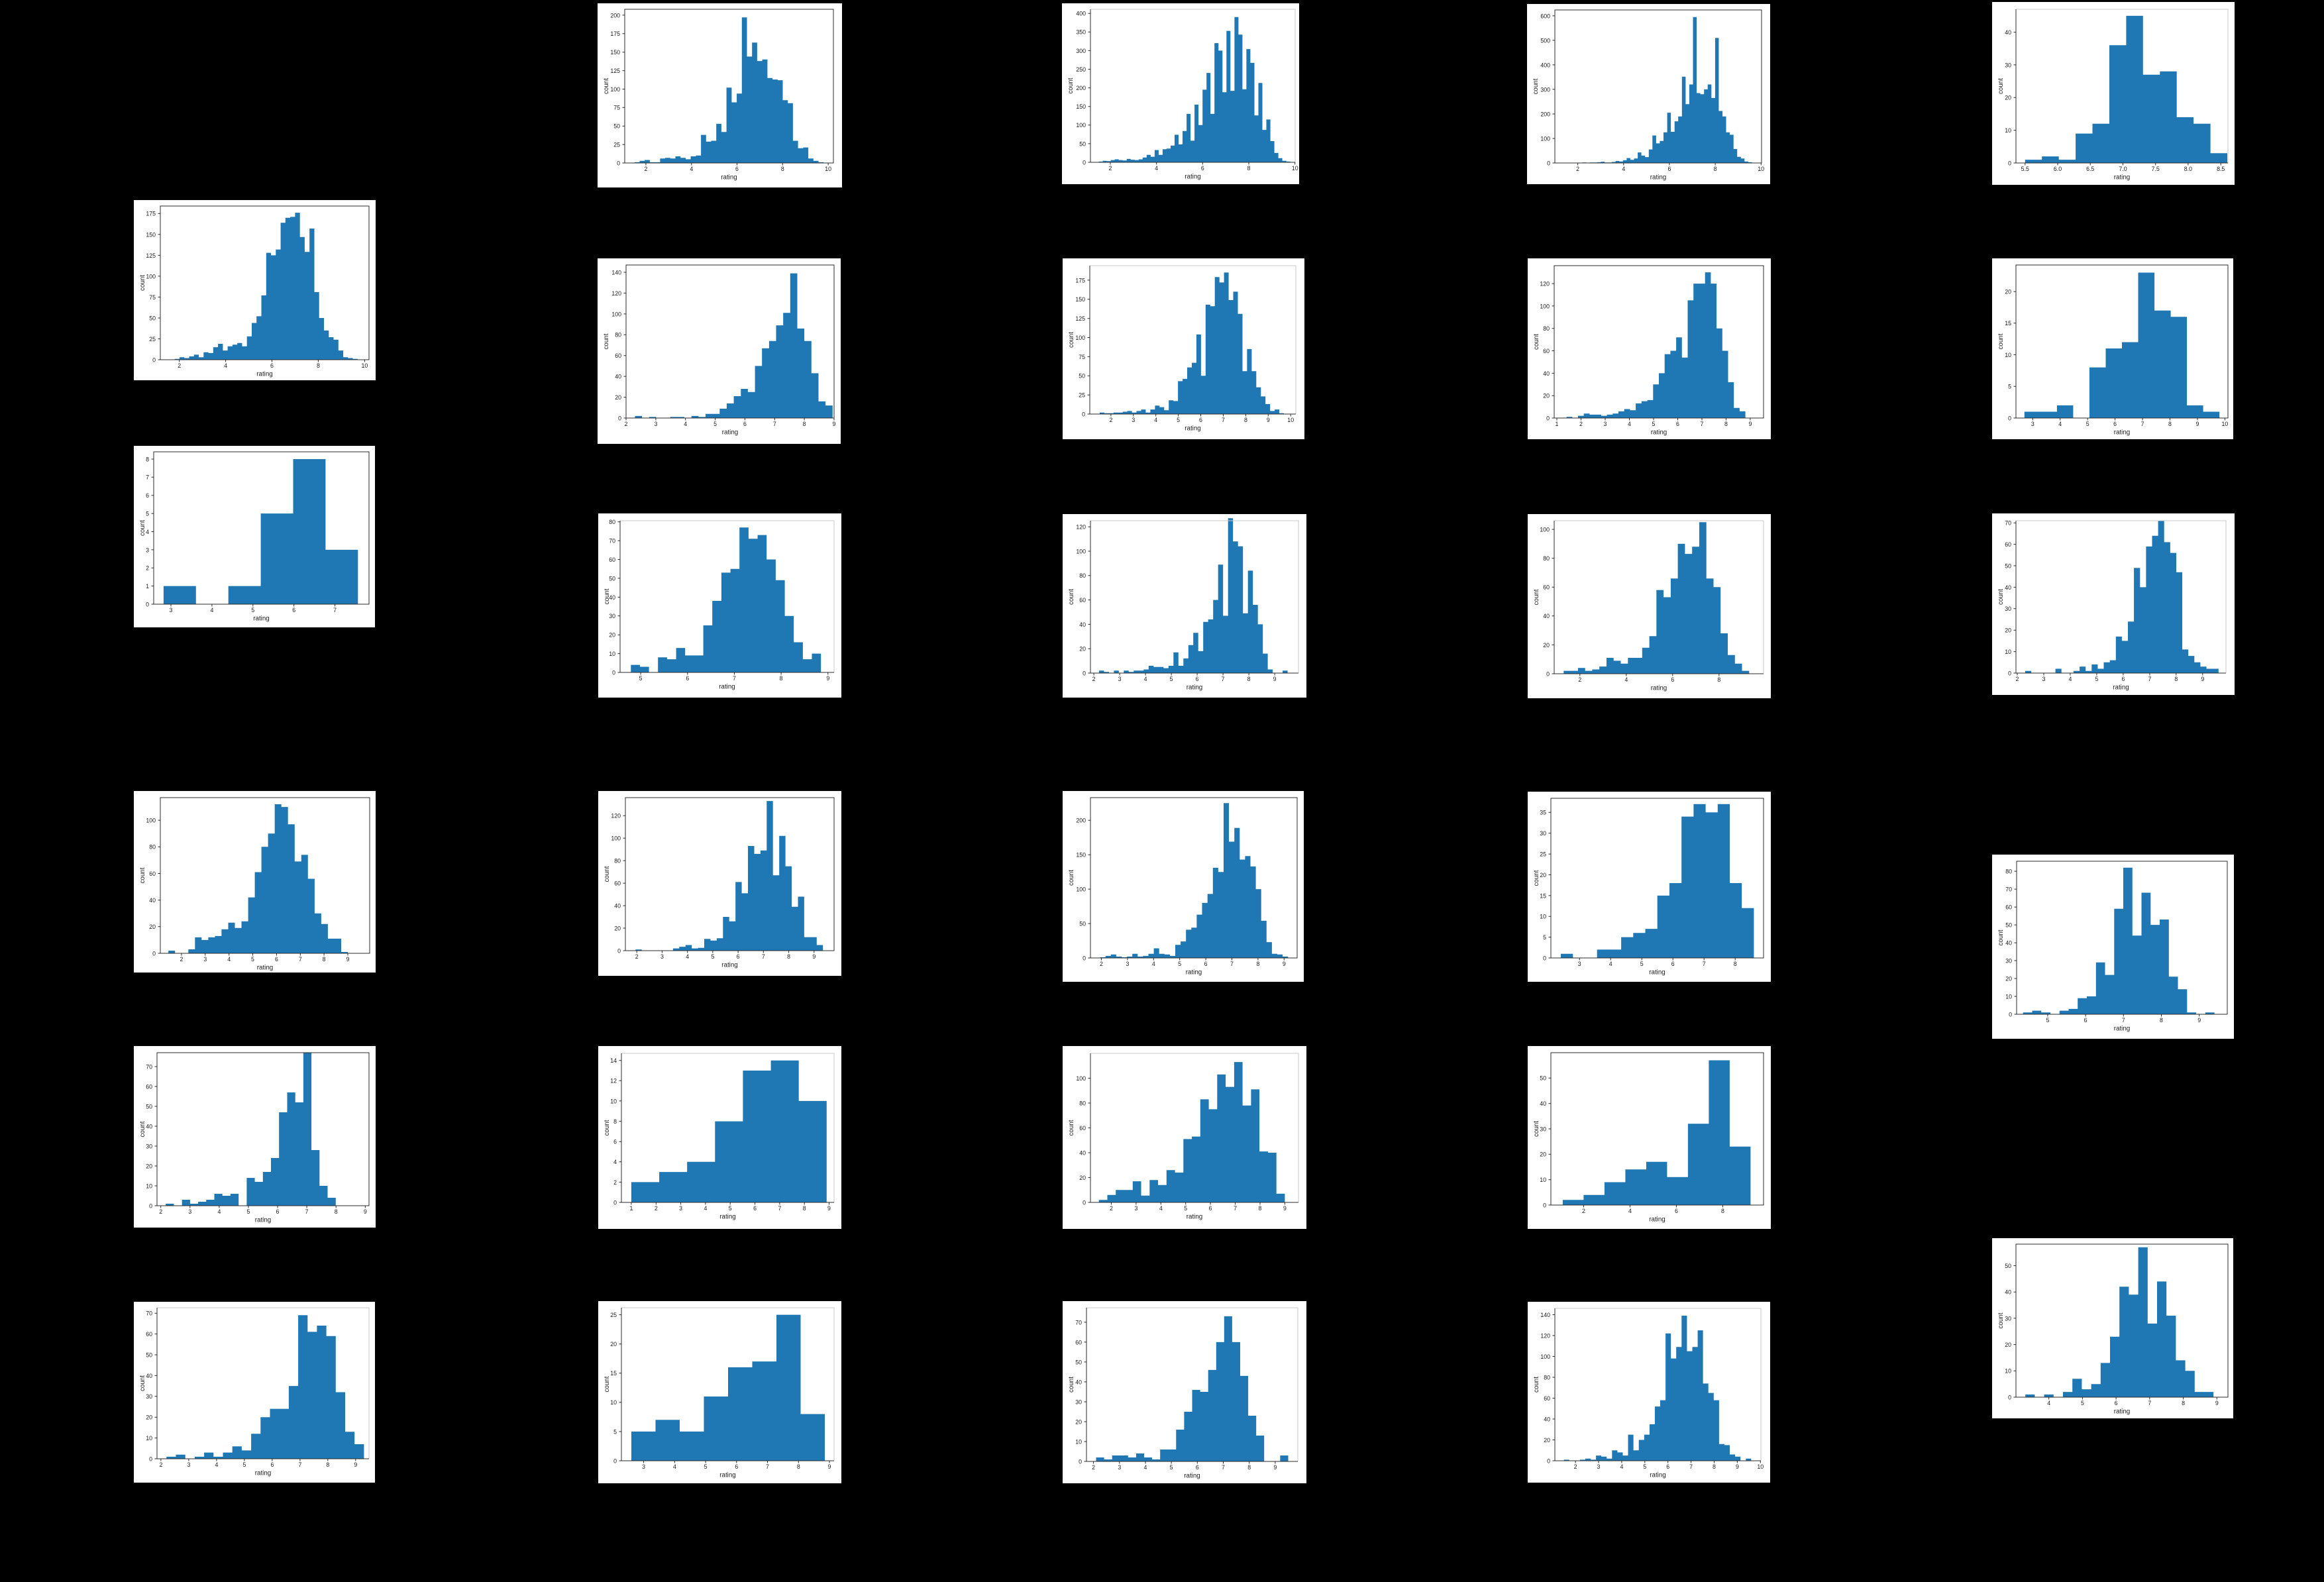 Image resolution: width=2324 pixels, height=1582 pixels. What do you see at coordinates (1081, 821) in the screenshot?
I see `svg-text: 200` at bounding box center [1081, 821].